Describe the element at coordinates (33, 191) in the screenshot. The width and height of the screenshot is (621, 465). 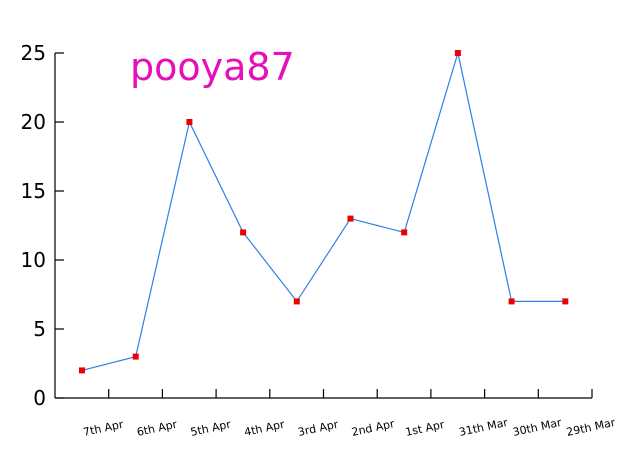
I see `y-tick-label: 15` at that location.